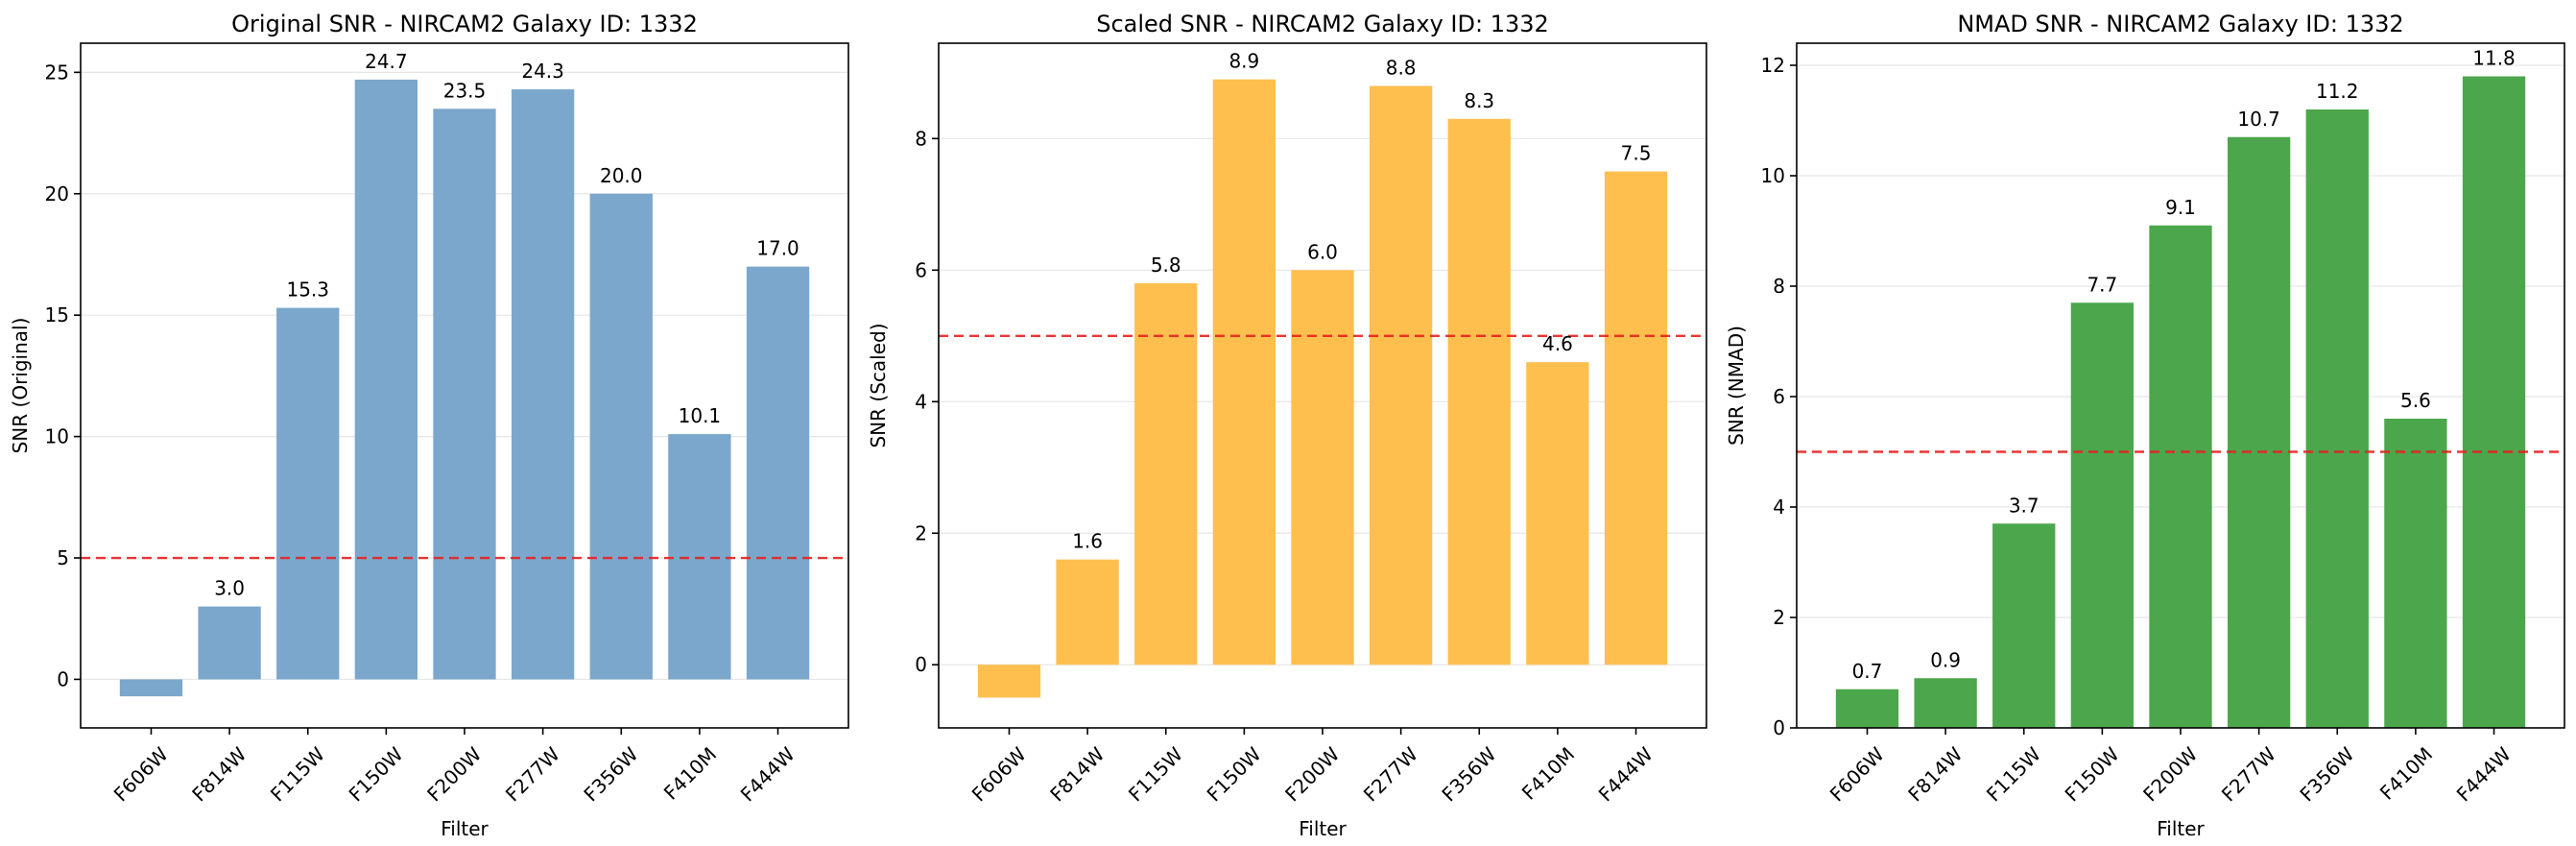  Describe the element at coordinates (1322, 252) in the screenshot. I see `data-label-f200w: 6.0` at that location.